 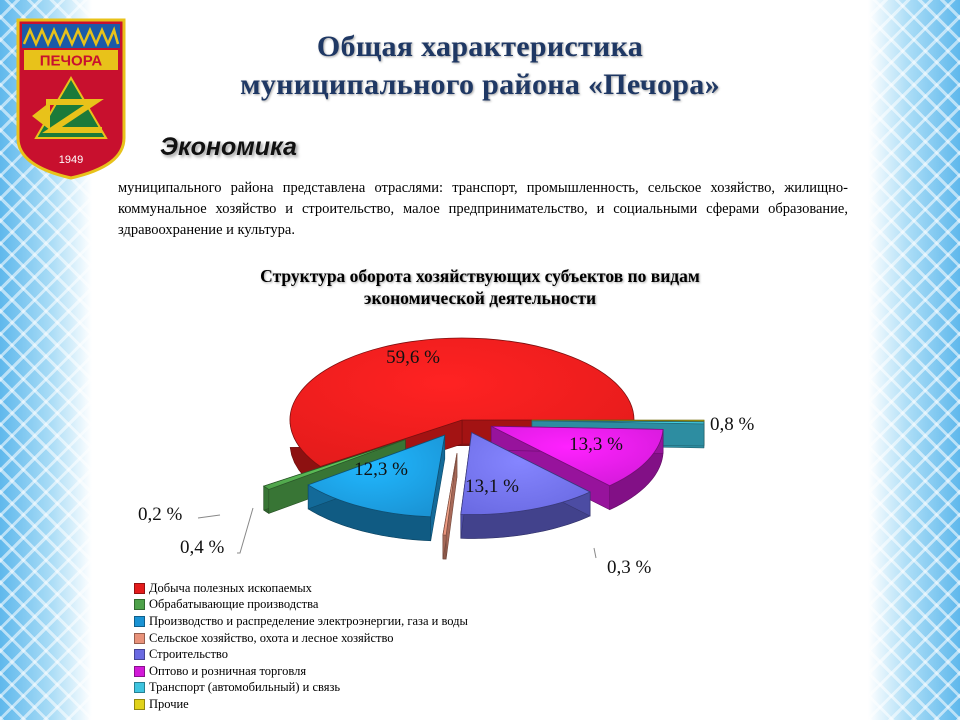 I want to click on data-label: 59,6 %, so click(x=413, y=357).